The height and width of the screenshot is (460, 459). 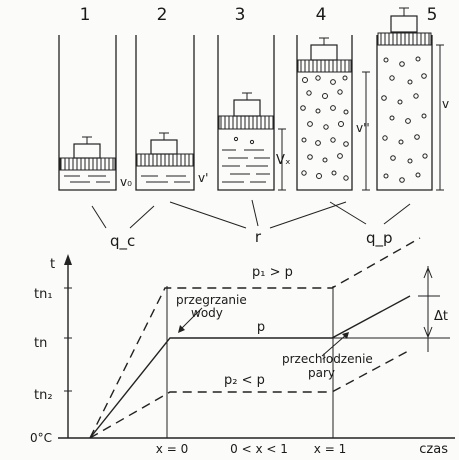 What do you see at coordinates (363, 128) in the screenshot?
I see `volume-label-4: v''` at bounding box center [363, 128].